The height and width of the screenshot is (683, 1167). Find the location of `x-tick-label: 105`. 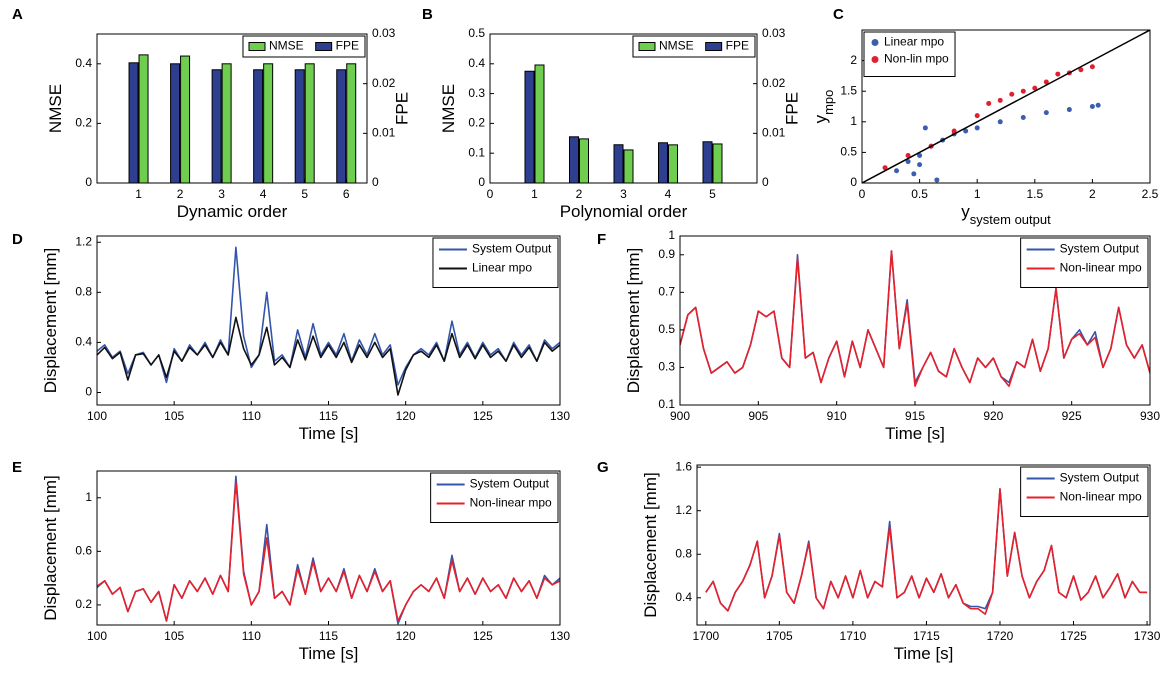

x-tick-label: 105 is located at coordinates (174, 636).